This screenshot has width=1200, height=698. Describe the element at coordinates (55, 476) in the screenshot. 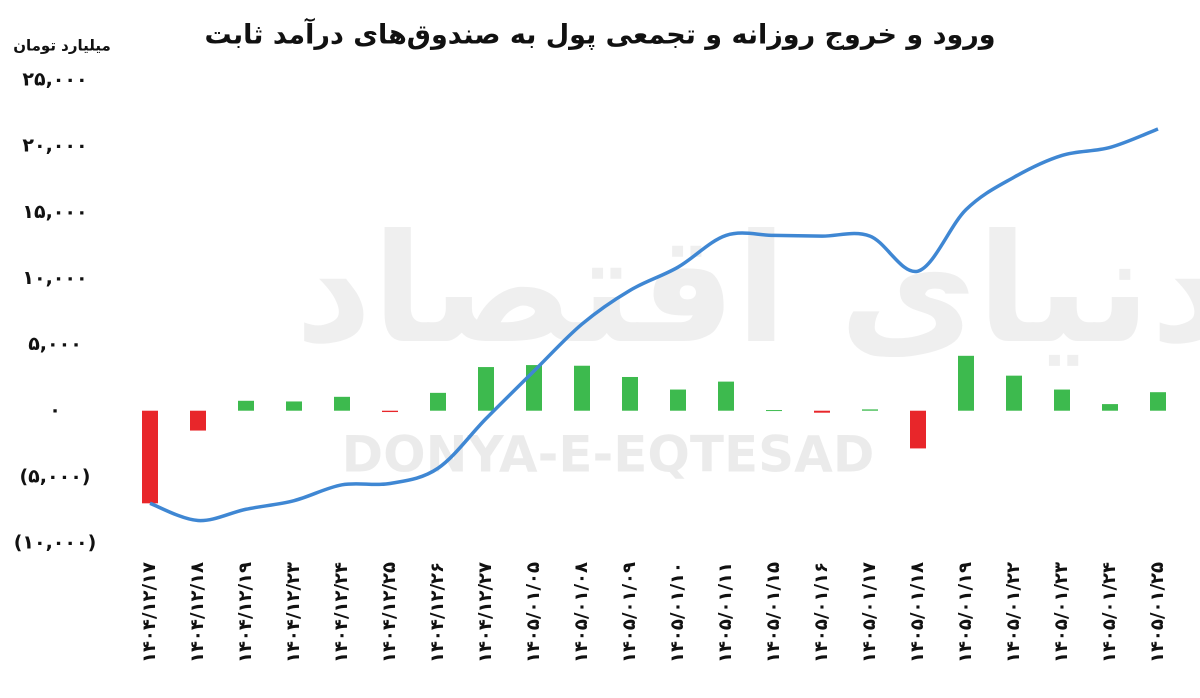

I see `y-tick-label: (۵,۰۰۰)` at that location.